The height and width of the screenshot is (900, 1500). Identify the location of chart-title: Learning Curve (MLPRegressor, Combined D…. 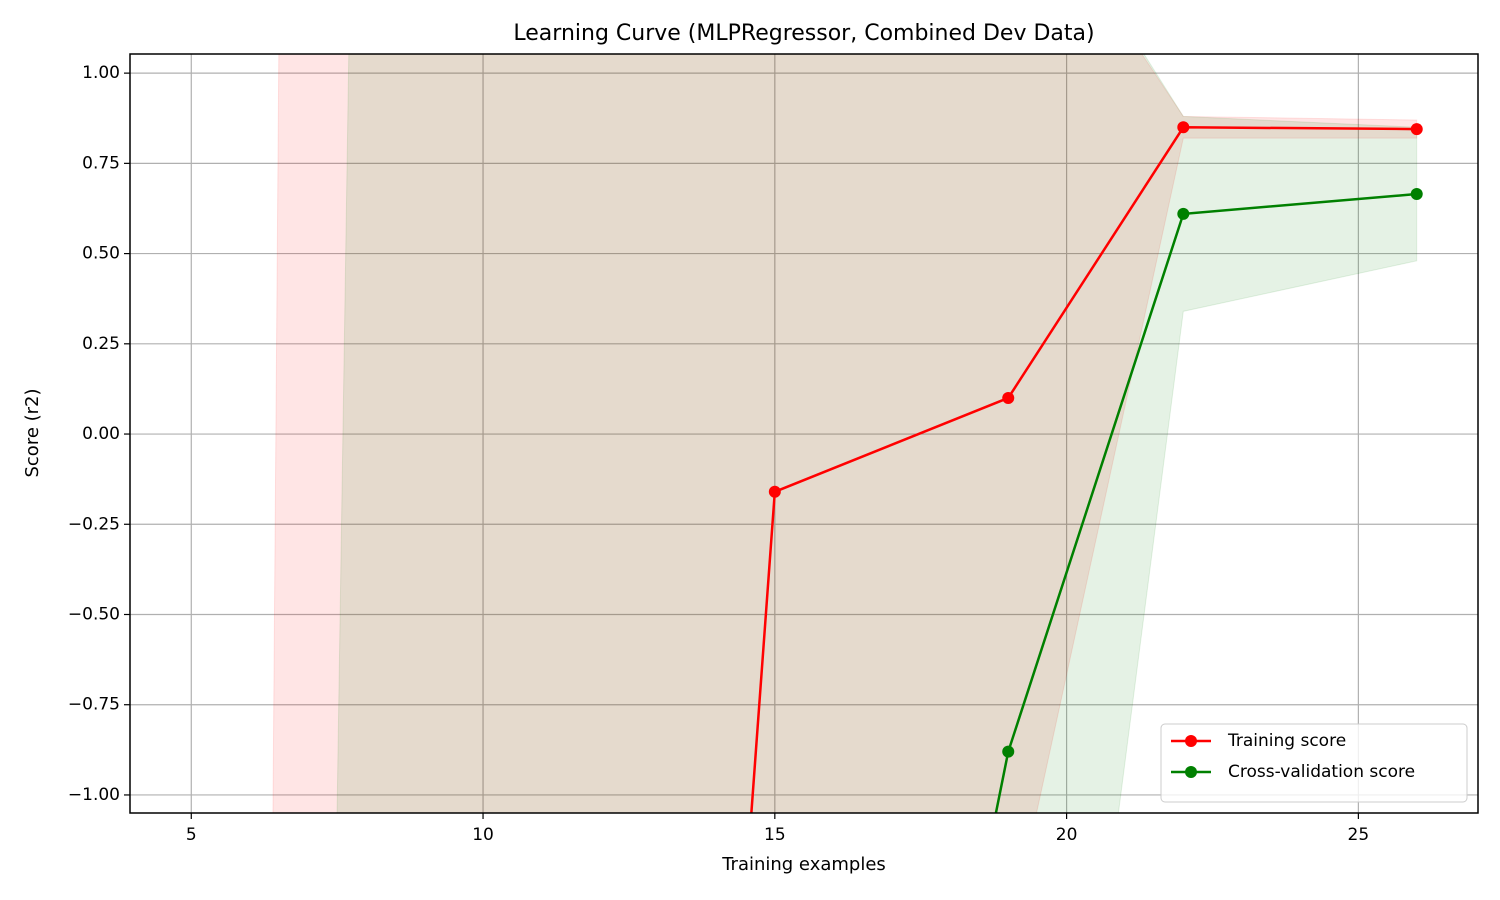
(803, 33).